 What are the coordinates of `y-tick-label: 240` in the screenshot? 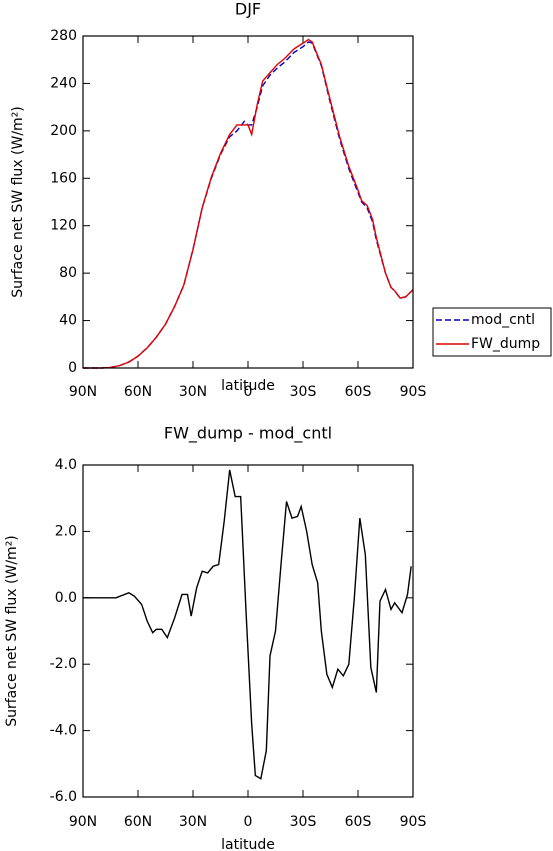 It's located at (63, 83).